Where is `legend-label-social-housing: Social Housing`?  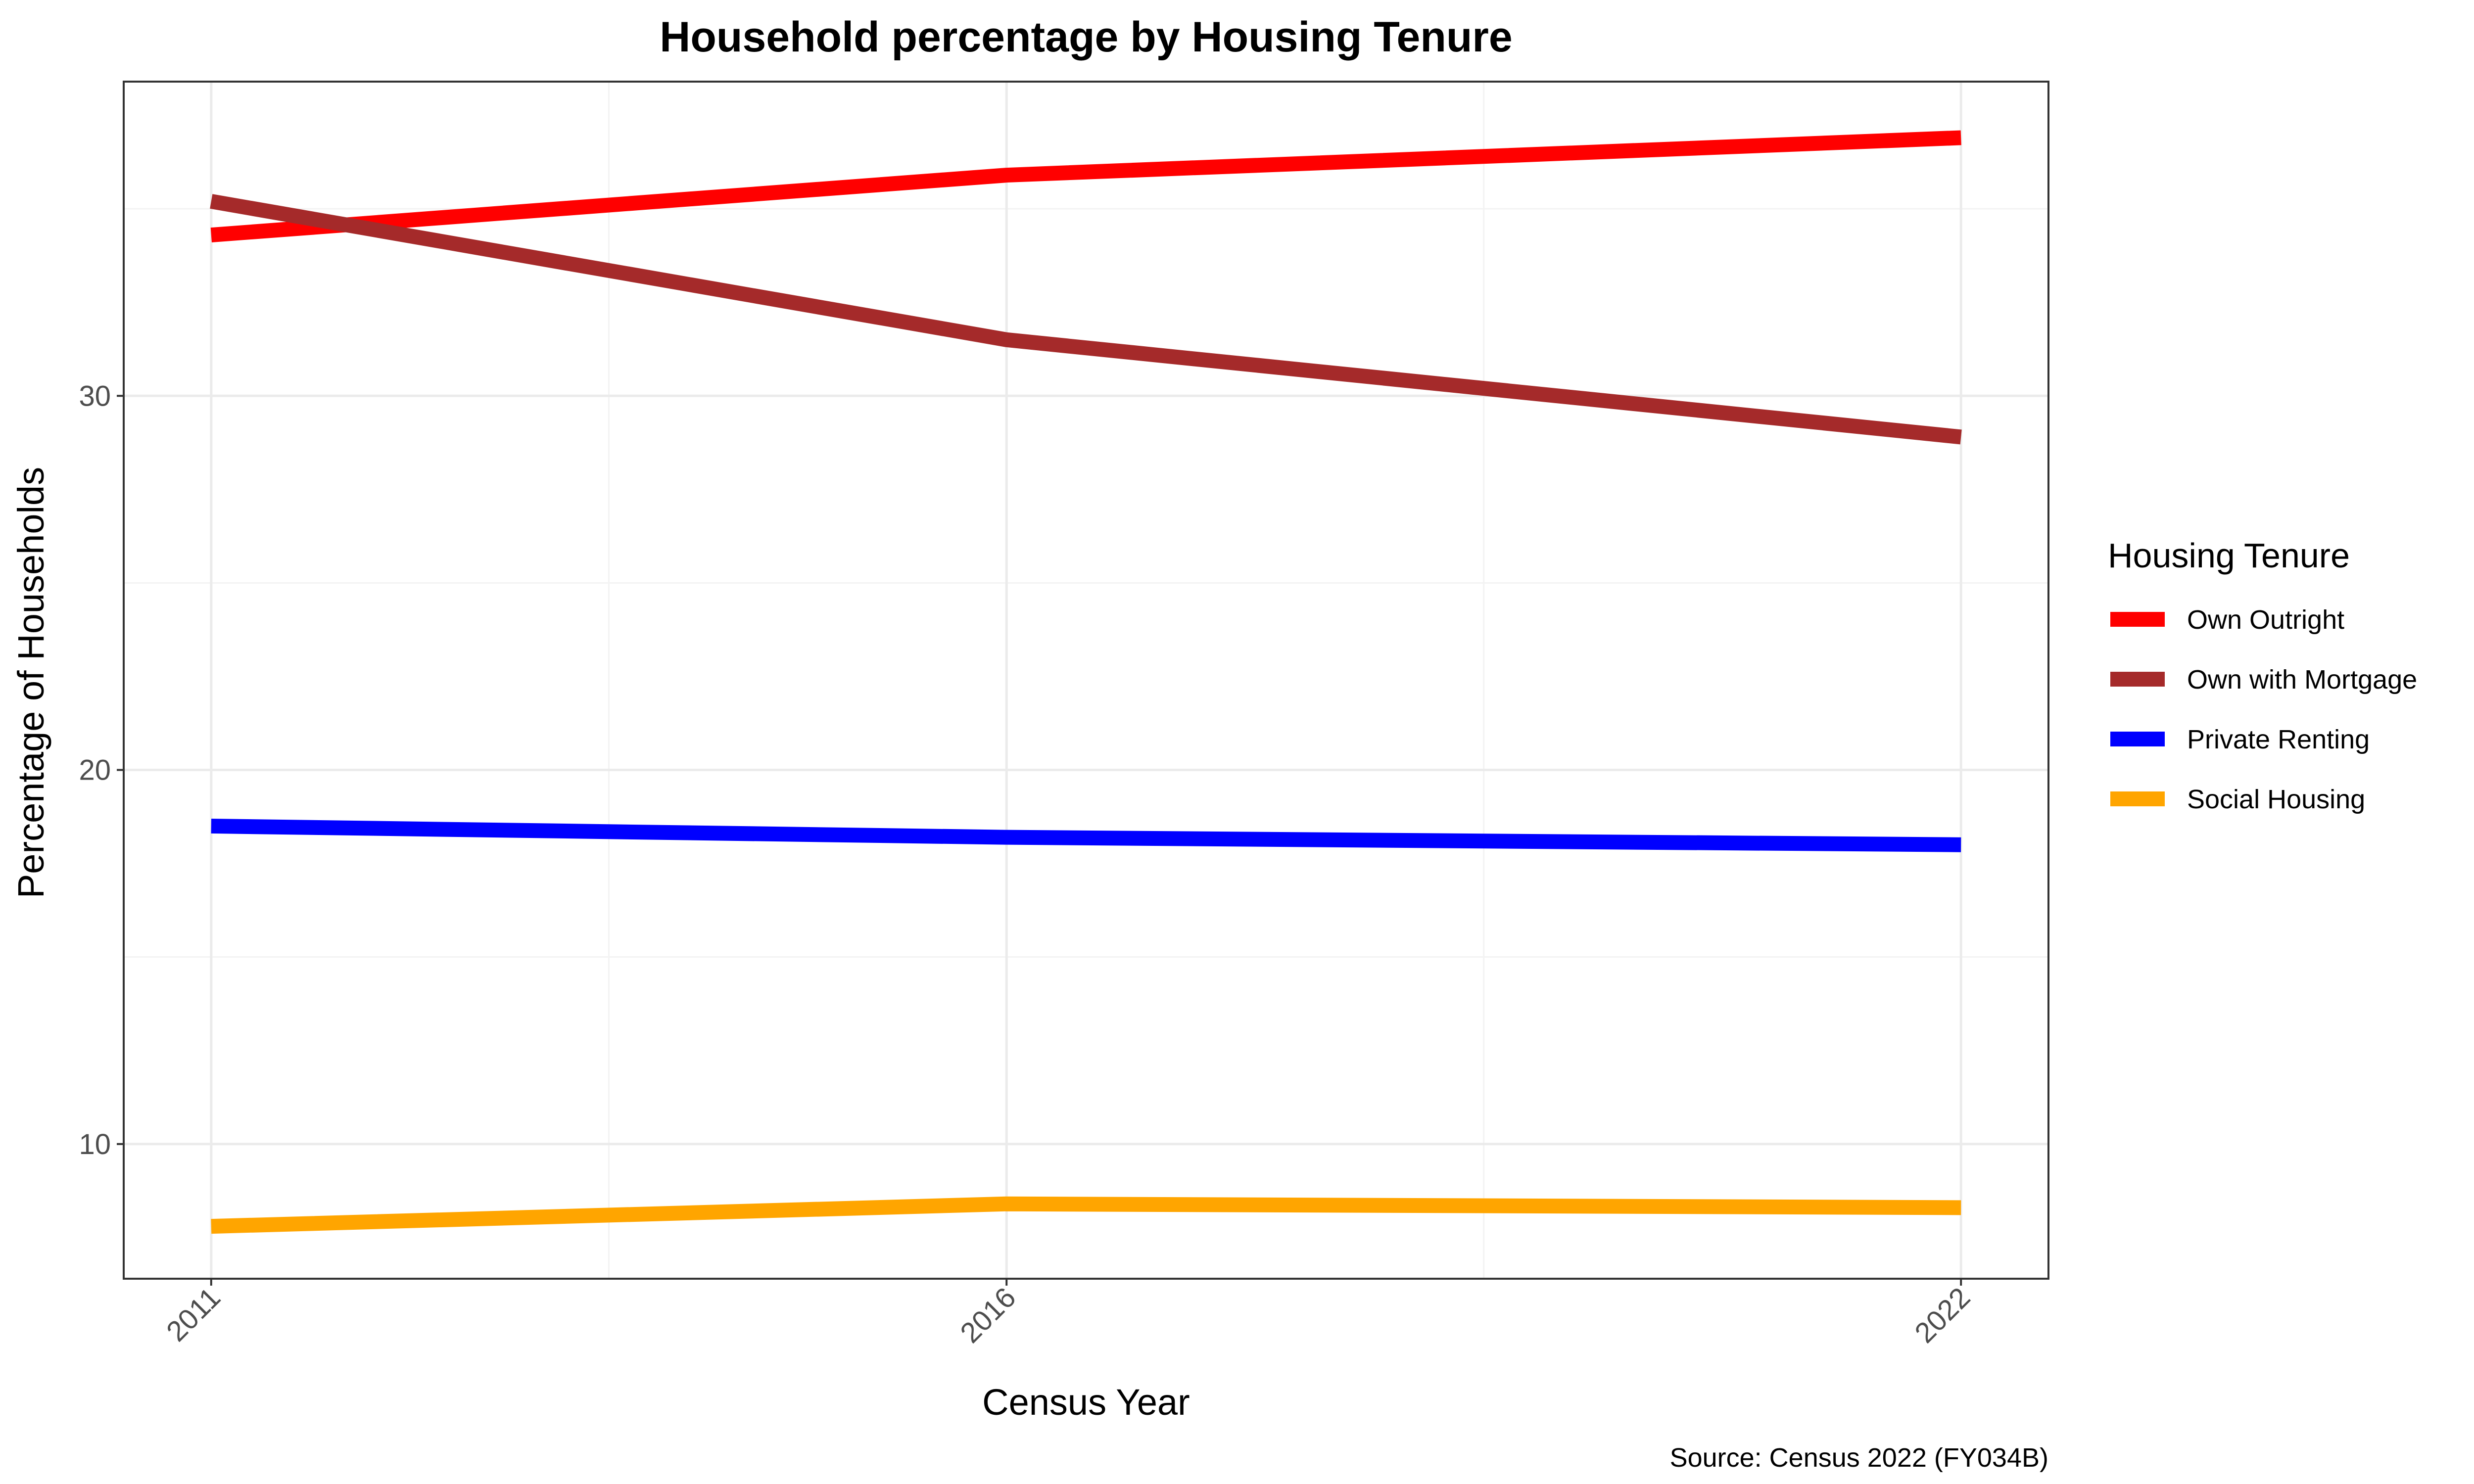
legend-label-social-housing: Social Housing is located at coordinates (2276, 799).